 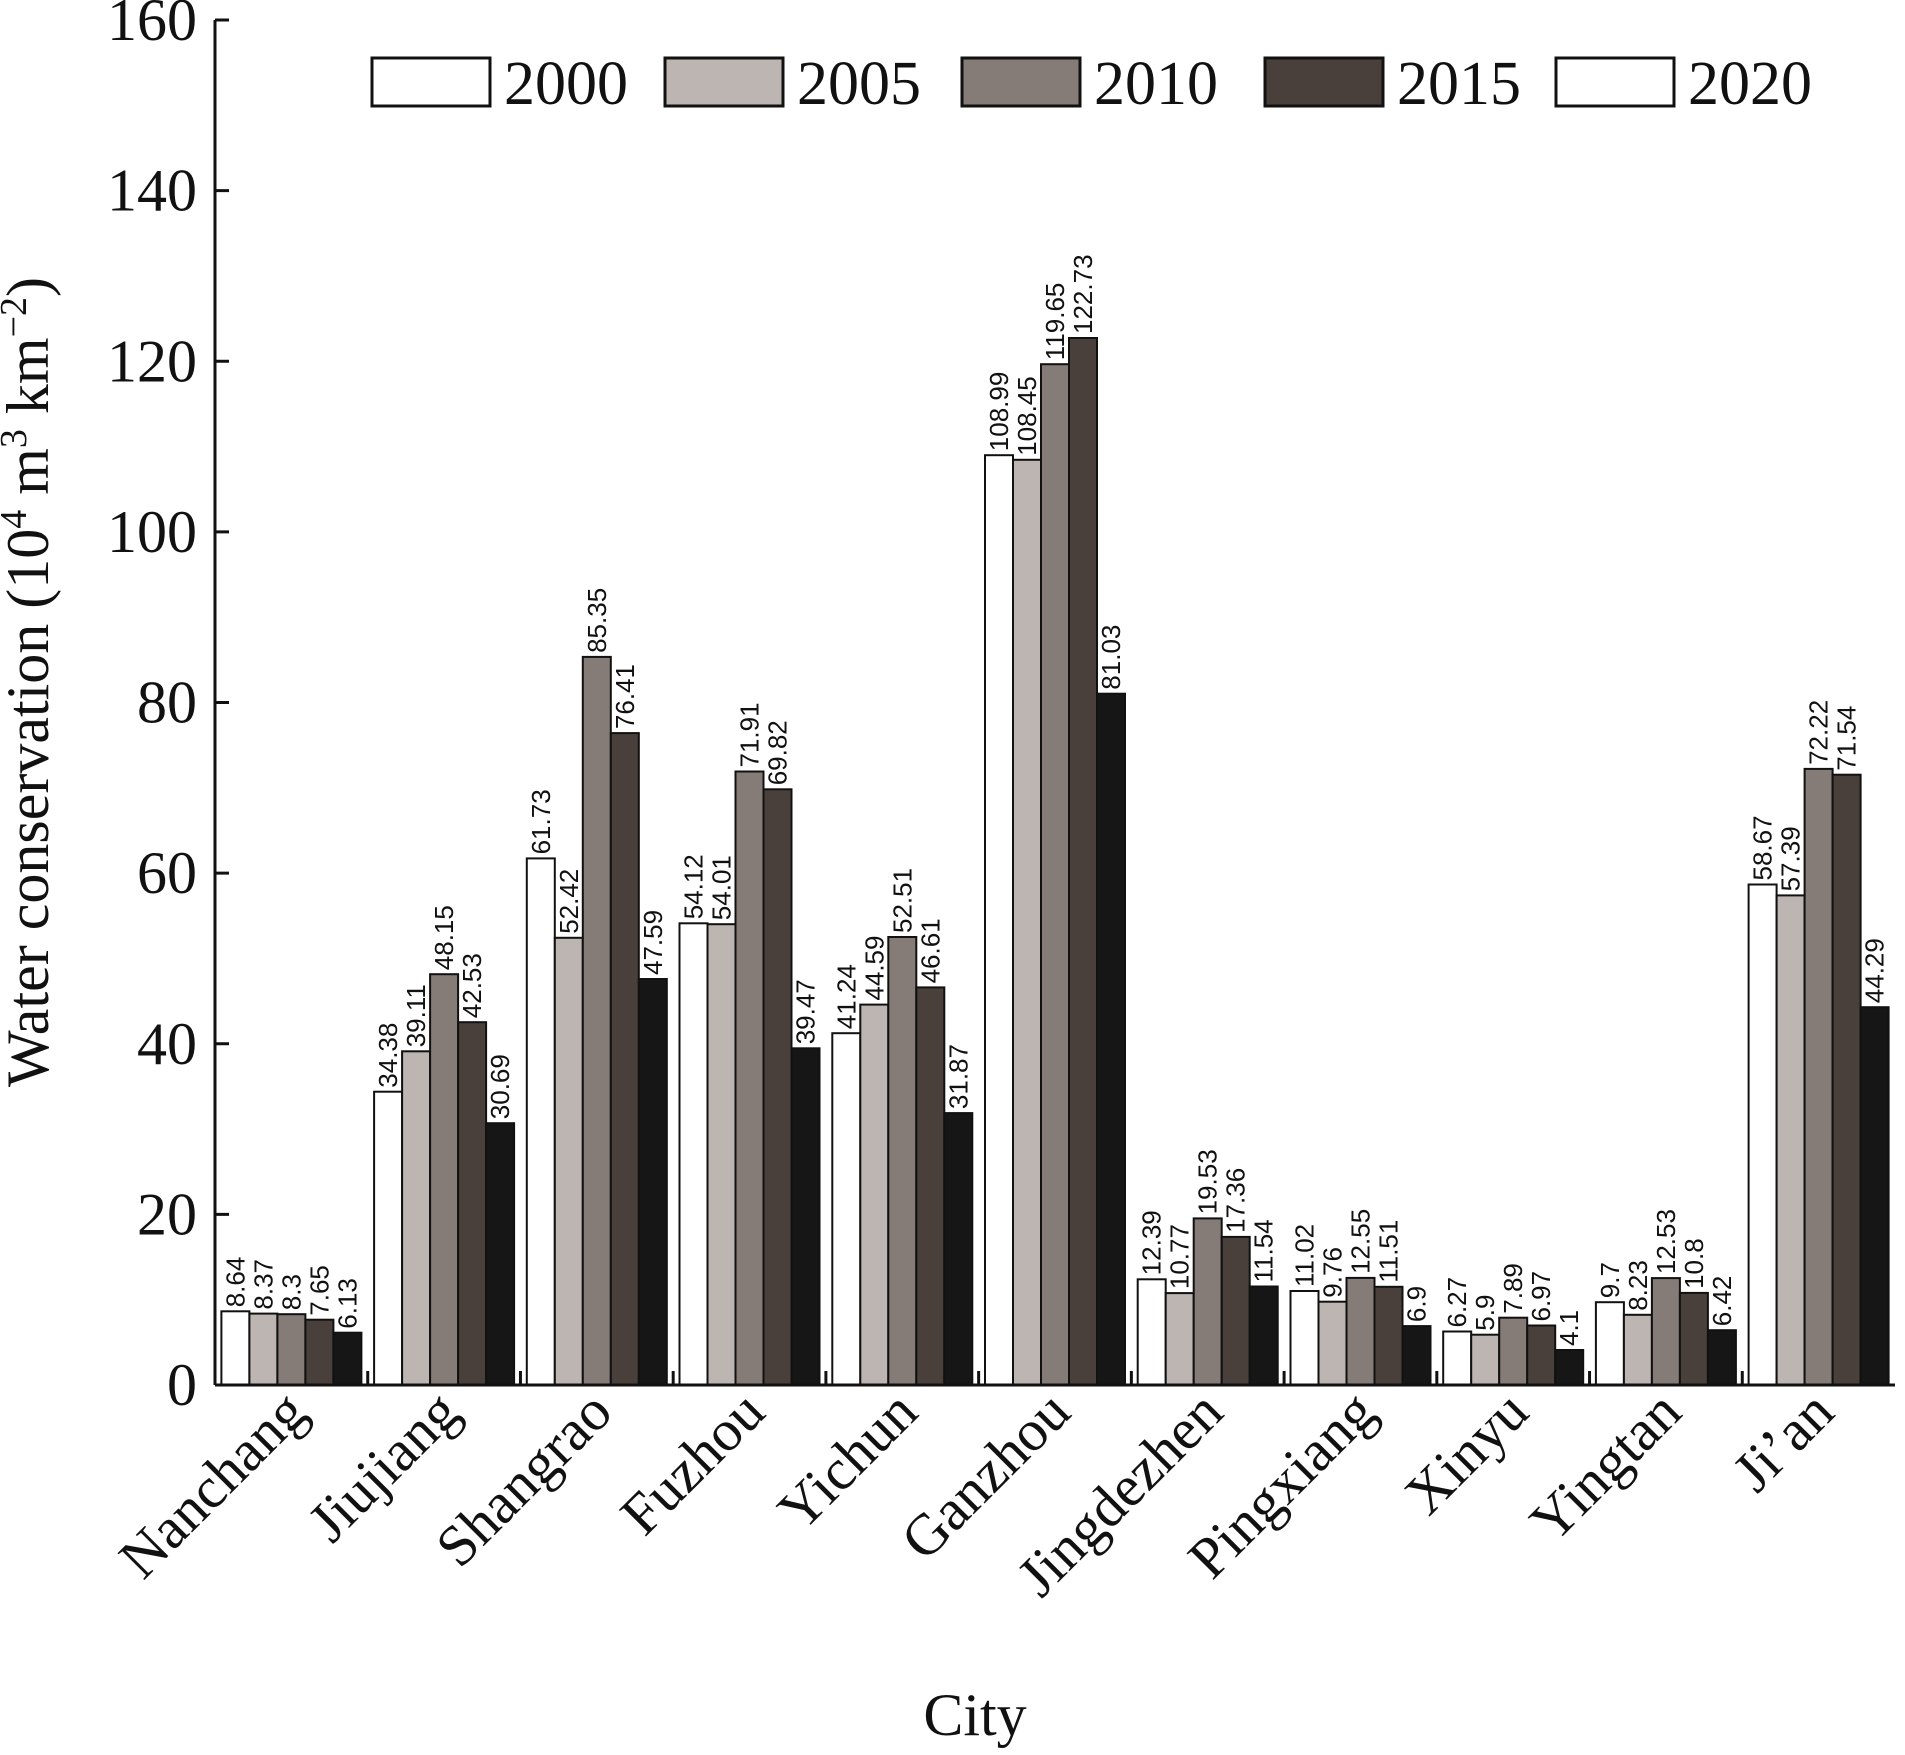 What do you see at coordinates (1569, 1328) in the screenshot?
I see `data-label: 4.1` at bounding box center [1569, 1328].